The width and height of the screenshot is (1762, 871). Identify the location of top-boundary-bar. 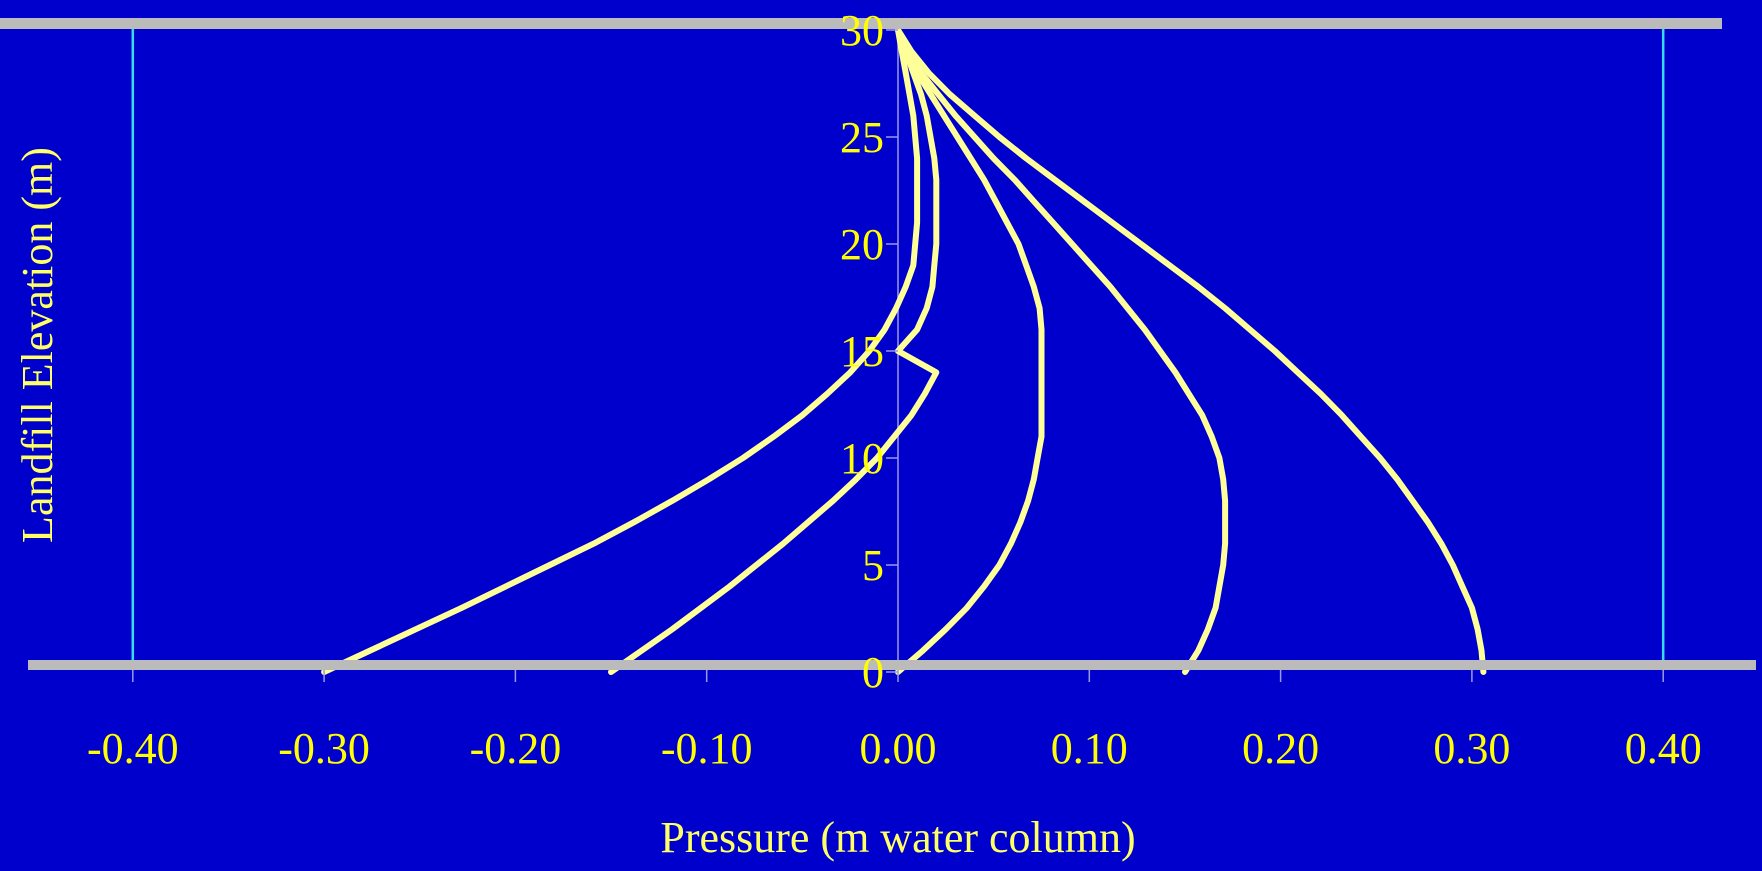
(861, 23).